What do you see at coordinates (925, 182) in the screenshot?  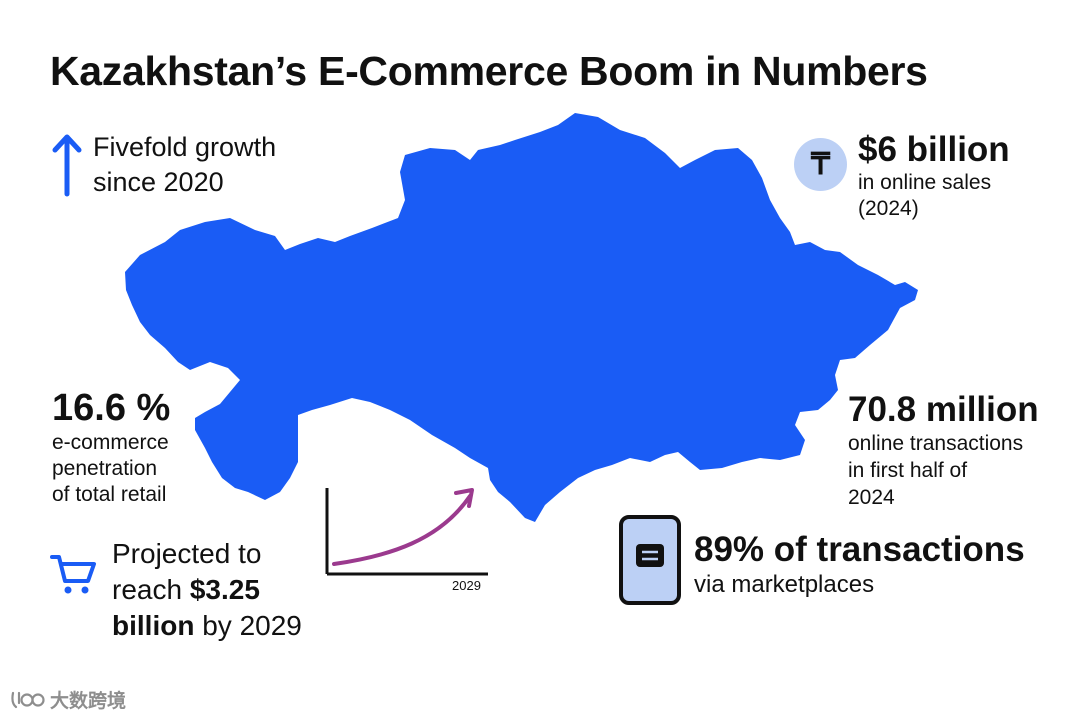 I see `sales-line-1: in online sales` at bounding box center [925, 182].